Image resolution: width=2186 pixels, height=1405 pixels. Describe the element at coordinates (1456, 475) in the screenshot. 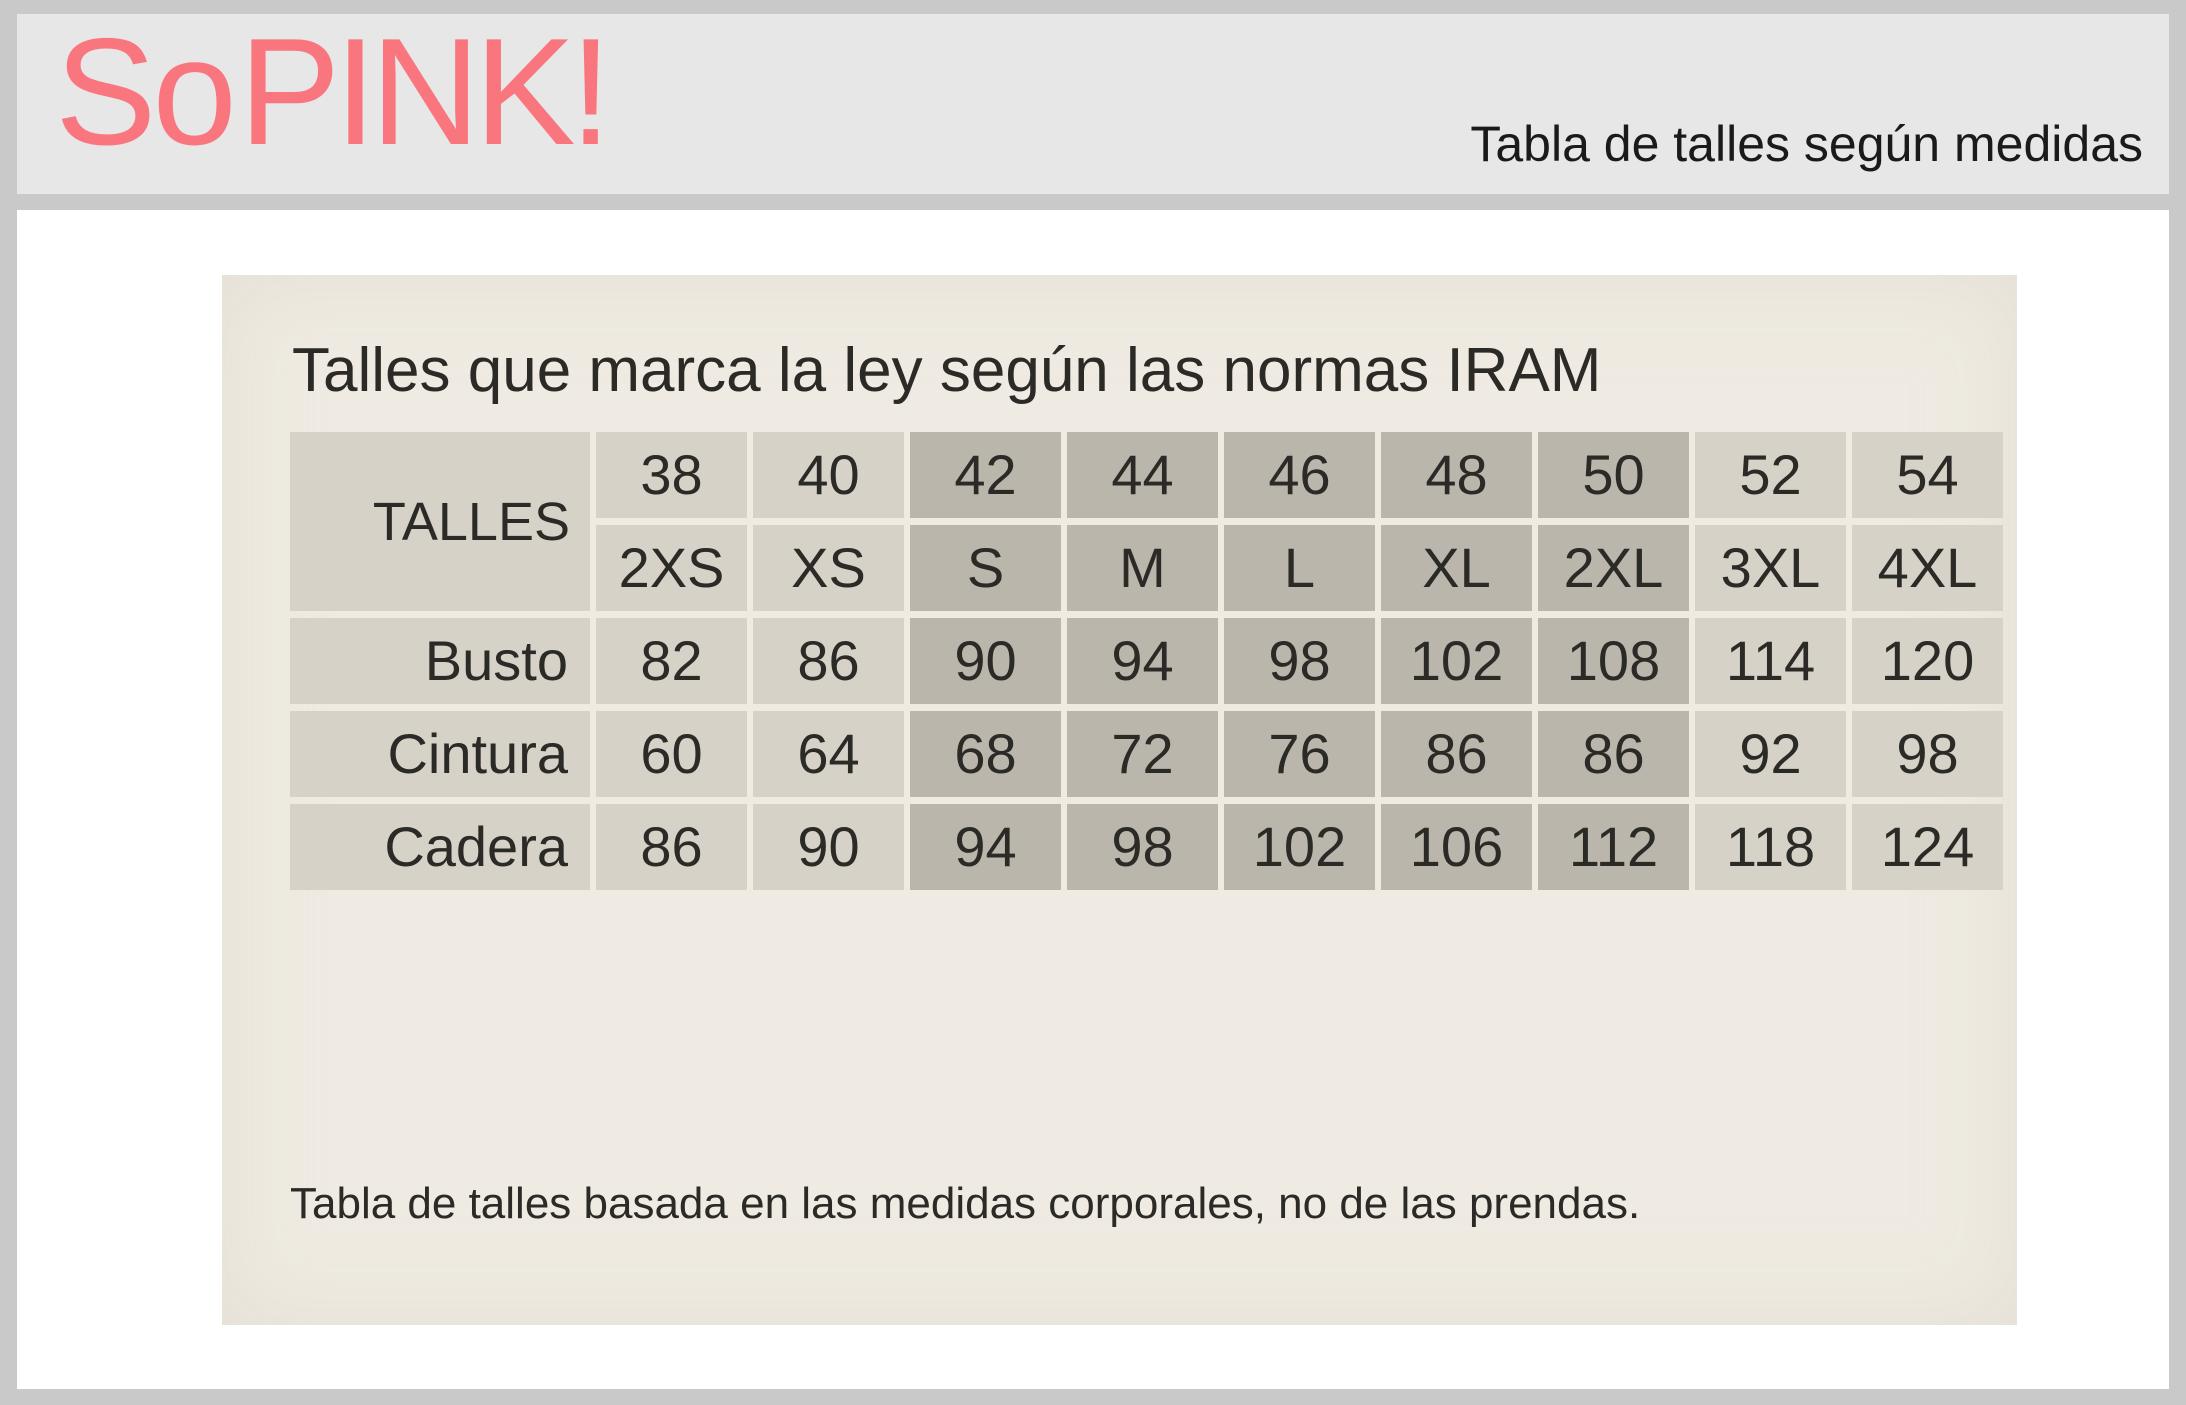

I see `table-cell-size-48: 48` at that location.